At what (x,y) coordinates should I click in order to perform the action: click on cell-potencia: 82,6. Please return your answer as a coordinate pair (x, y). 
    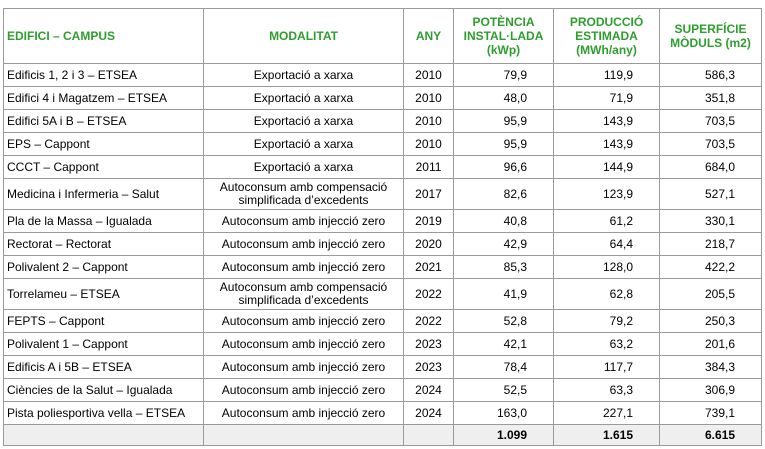
    Looking at the image, I should click on (503, 194).